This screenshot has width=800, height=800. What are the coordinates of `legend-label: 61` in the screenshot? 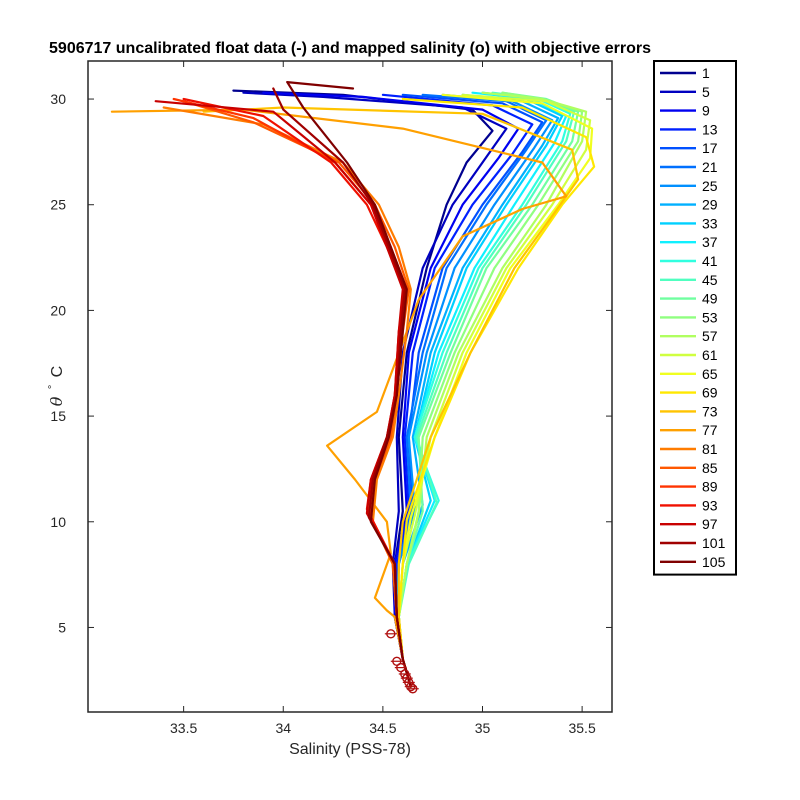 It's located at (710, 355).